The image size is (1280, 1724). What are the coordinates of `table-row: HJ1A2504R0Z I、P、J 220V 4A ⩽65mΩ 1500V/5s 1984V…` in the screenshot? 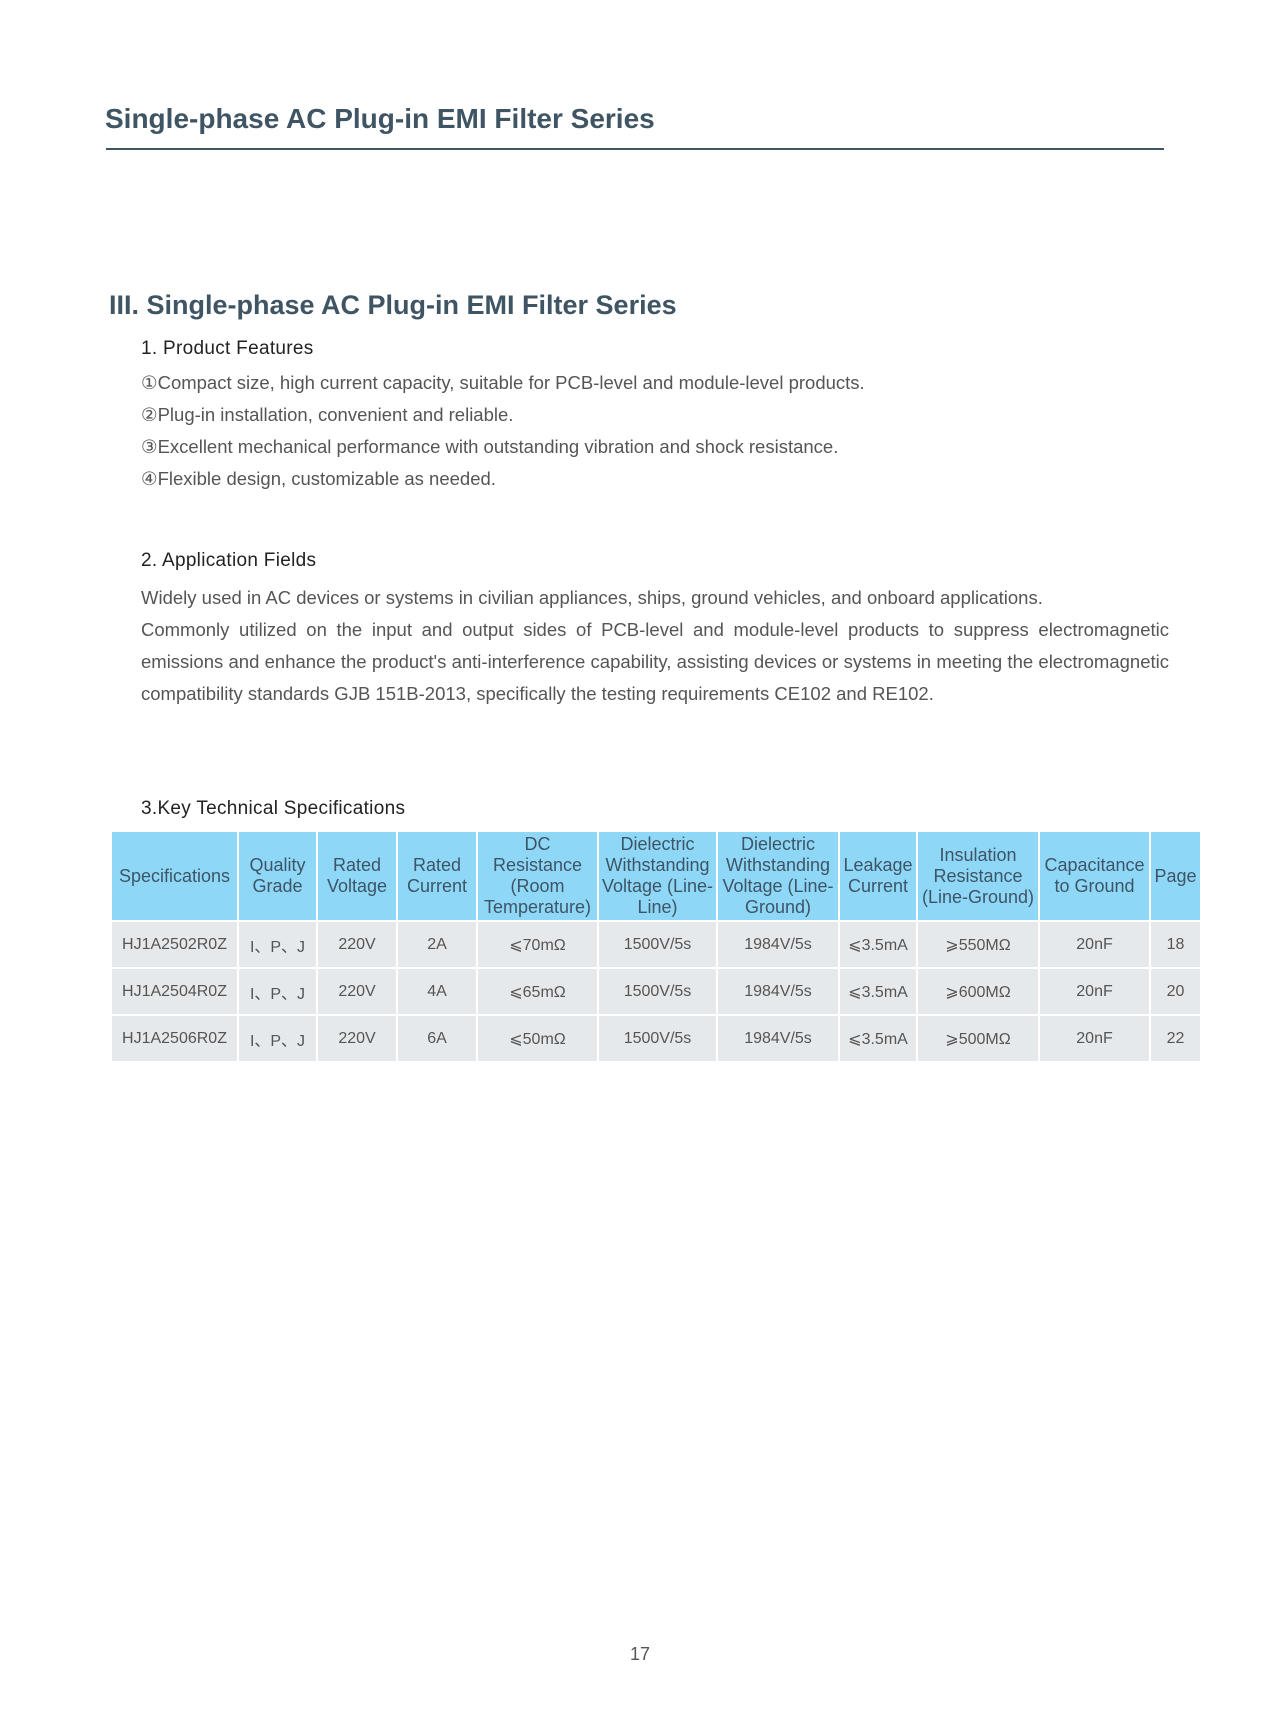 It's located at (656, 991).